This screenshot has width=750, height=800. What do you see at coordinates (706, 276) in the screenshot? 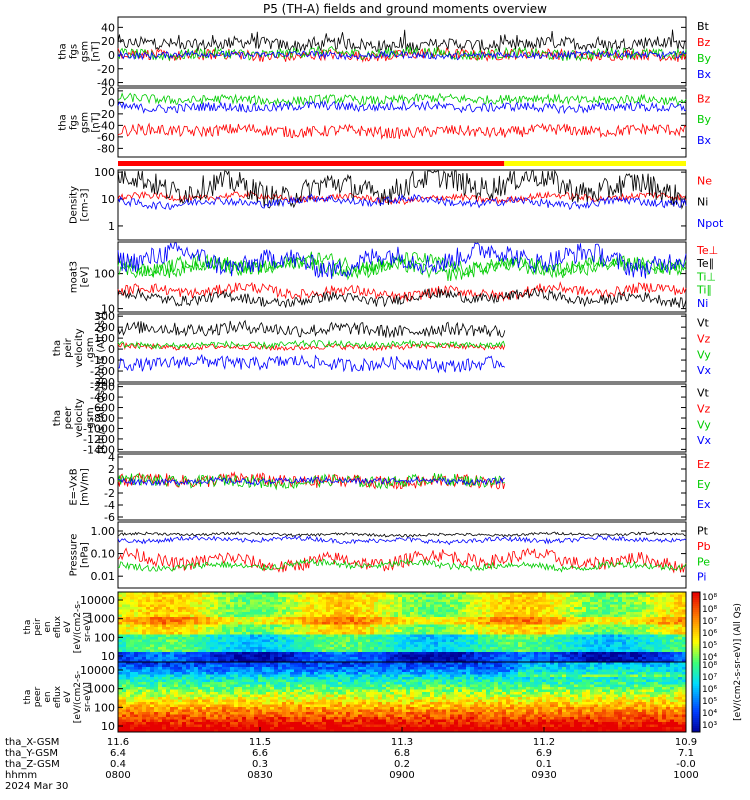
I see `legend-ti⊥: Ti⊥` at bounding box center [706, 276].